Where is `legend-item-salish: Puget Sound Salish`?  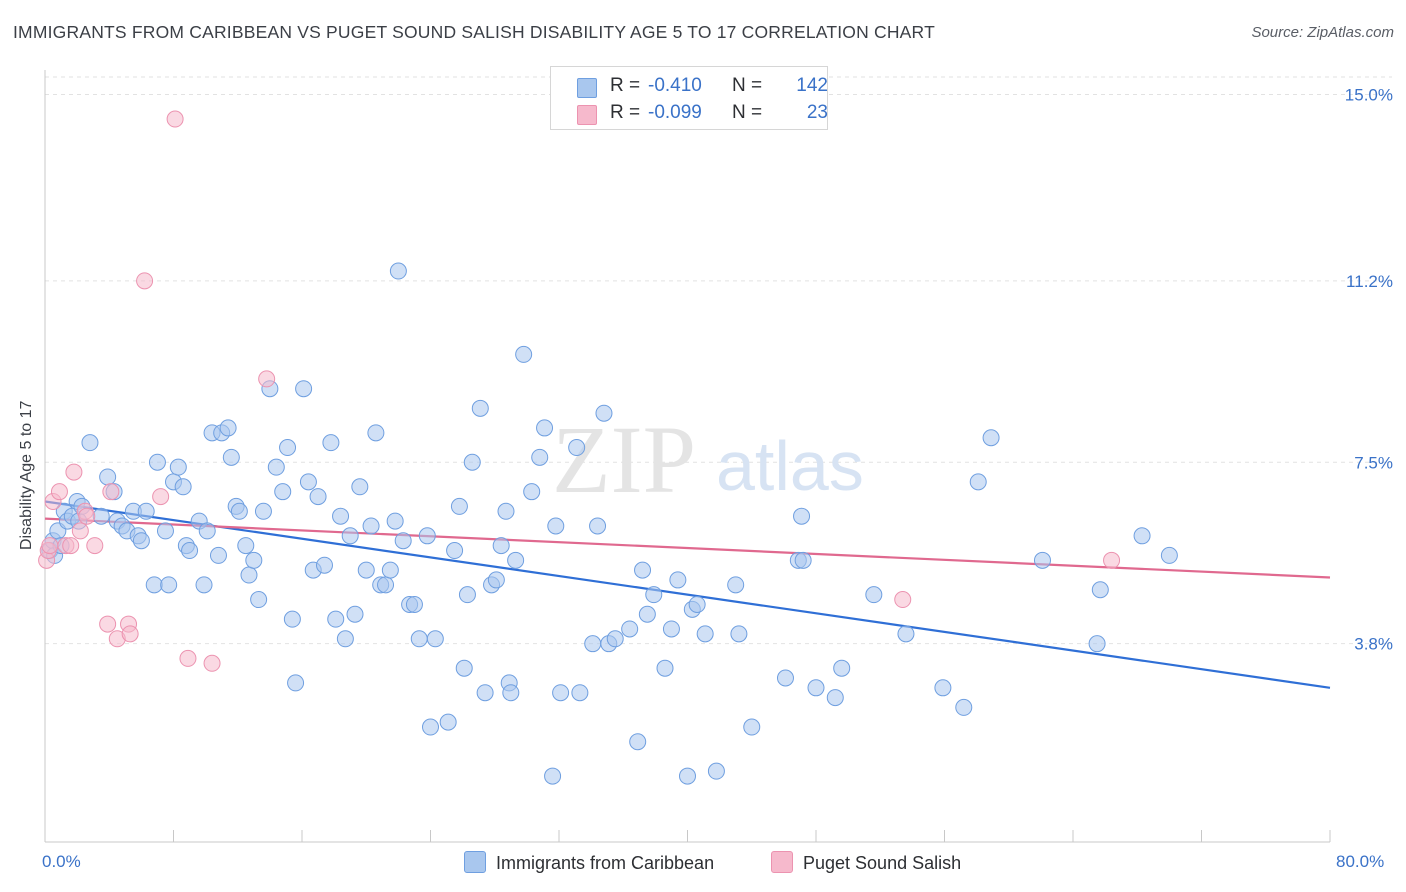
legend-item-salish: Puget Sound Salish is located at coordinates (866, 862).